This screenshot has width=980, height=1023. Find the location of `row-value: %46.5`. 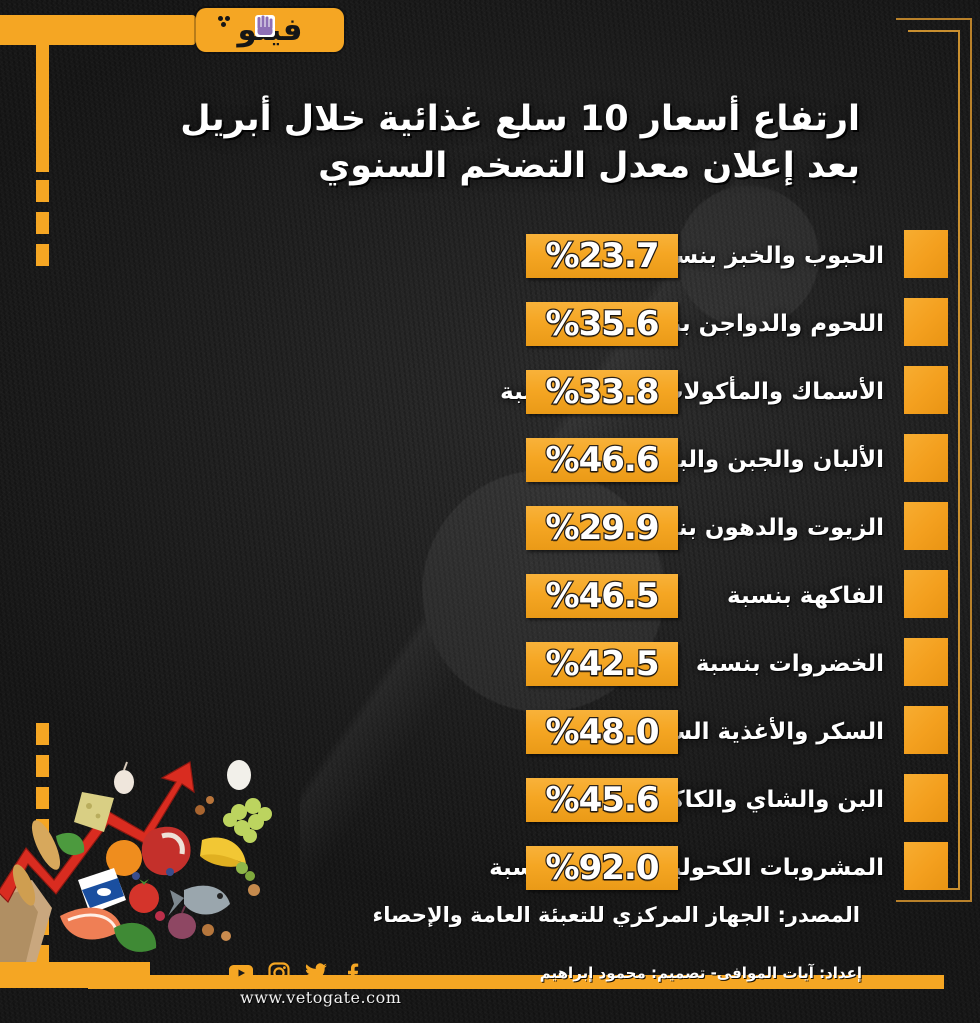

row-value: %46.5 is located at coordinates (602, 596).